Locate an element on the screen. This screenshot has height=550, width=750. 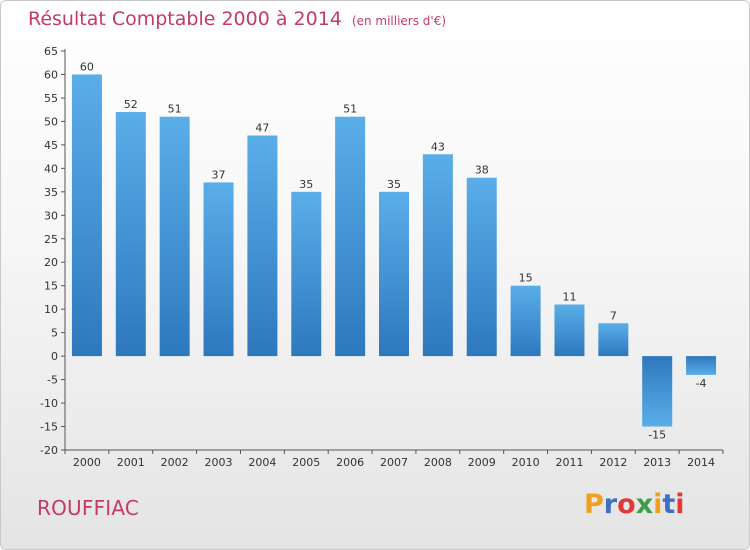
y-tick-label: 60 is located at coordinates (51, 74).